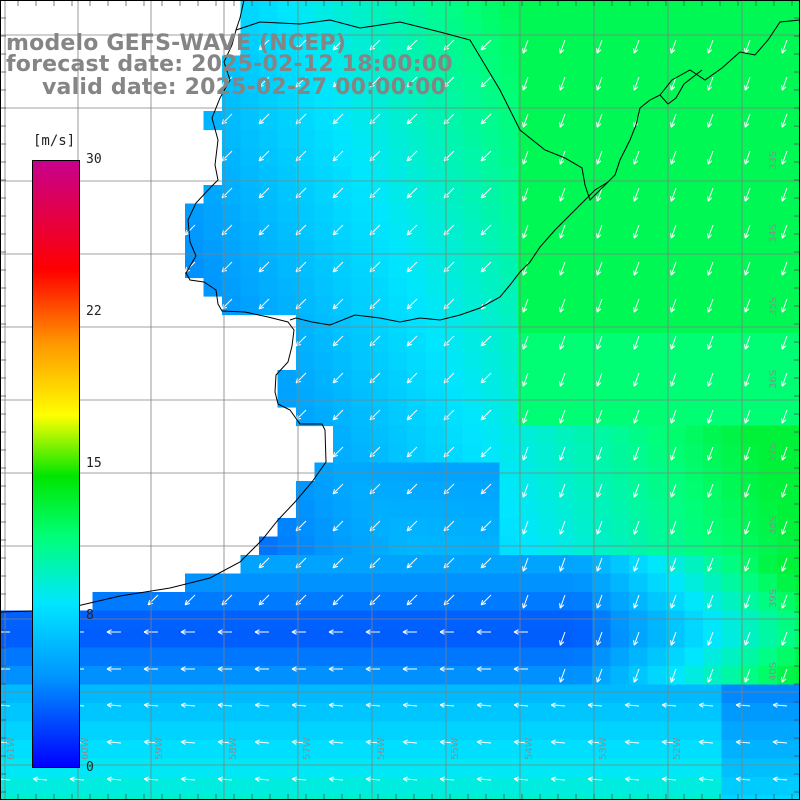  Describe the element at coordinates (773, 452) in the screenshot. I see `latitude-label: 37S` at that location.